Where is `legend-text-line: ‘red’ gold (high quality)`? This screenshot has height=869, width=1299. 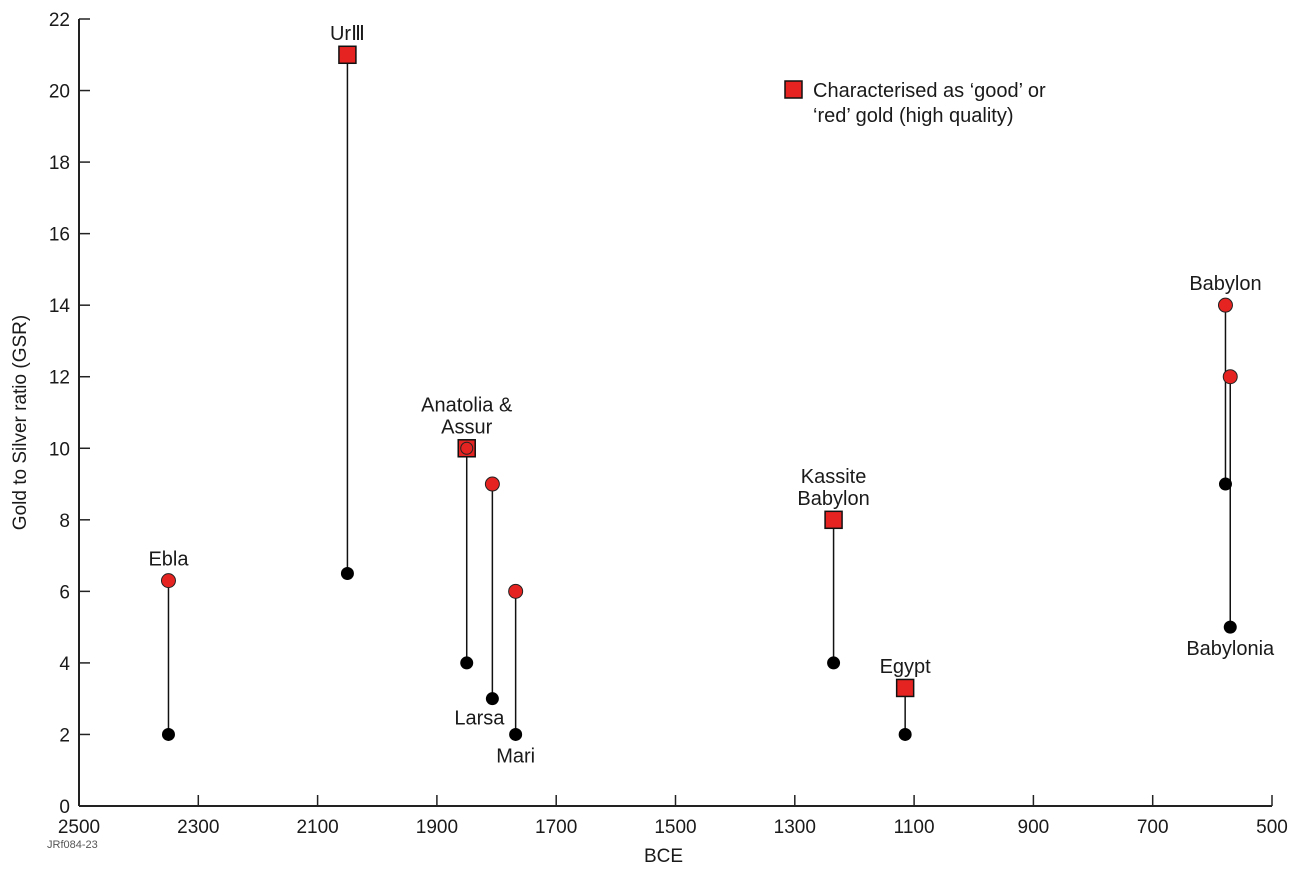
legend-text-line: ‘red’ gold (high quality) is located at coordinates (913, 116).